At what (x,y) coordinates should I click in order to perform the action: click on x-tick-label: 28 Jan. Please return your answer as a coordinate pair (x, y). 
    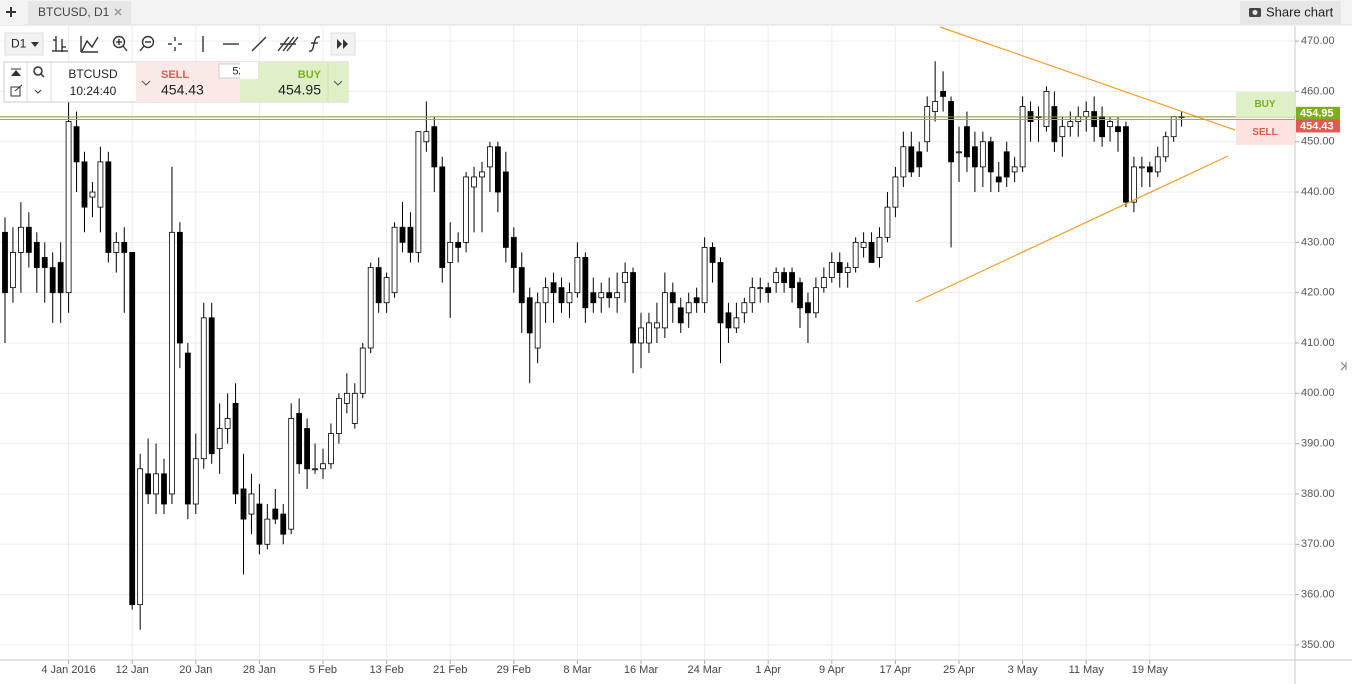
    Looking at the image, I should click on (259, 670).